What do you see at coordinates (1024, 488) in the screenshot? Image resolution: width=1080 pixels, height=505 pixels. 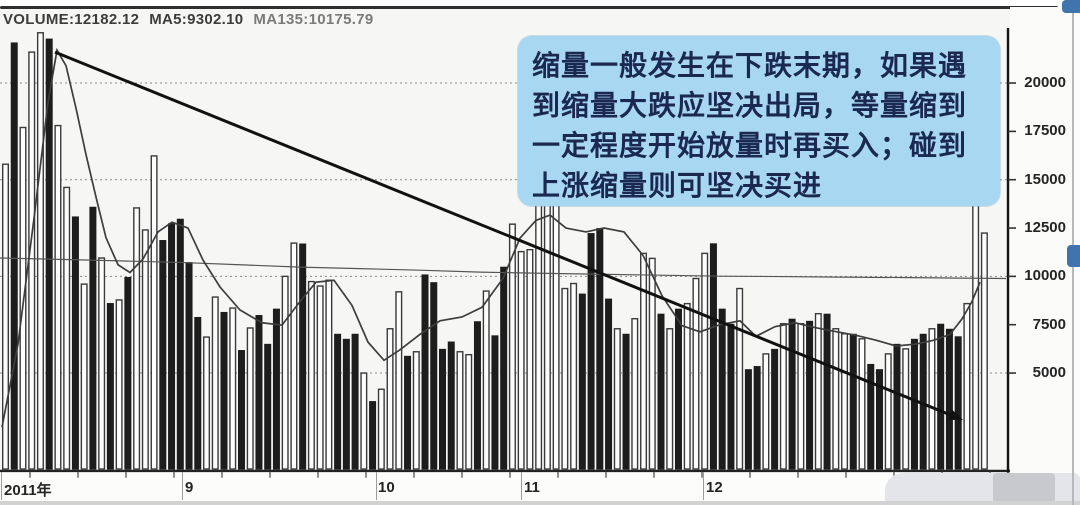 I see `watermark-patch` at bounding box center [1024, 488].